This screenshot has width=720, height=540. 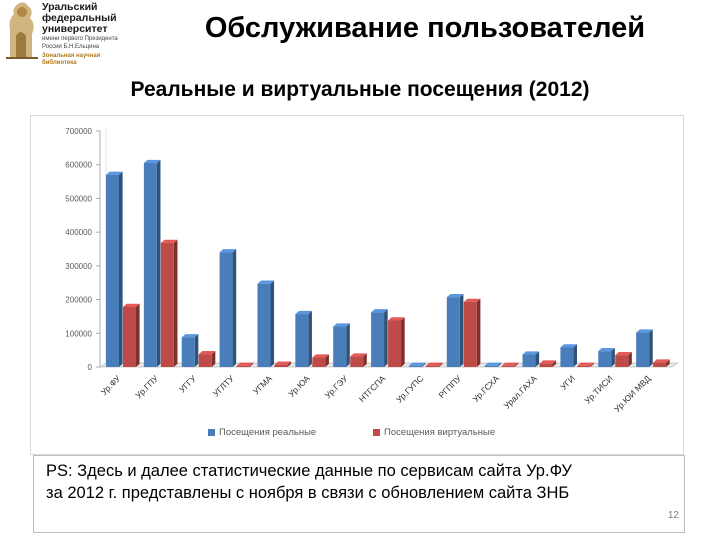 I want to click on legend-label: Посещения реальные, so click(x=267, y=432).